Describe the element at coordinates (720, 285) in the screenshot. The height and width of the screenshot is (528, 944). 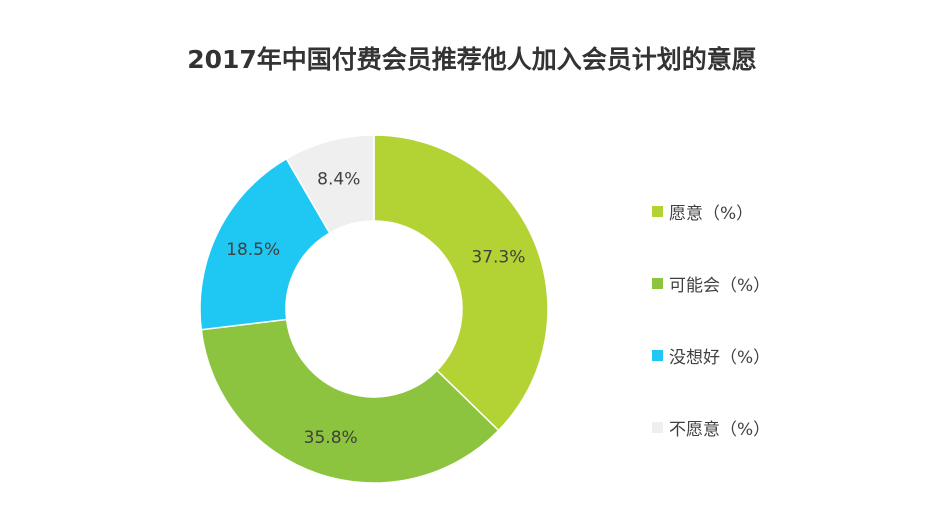
I see `legend-label: 可能会（%）` at that location.